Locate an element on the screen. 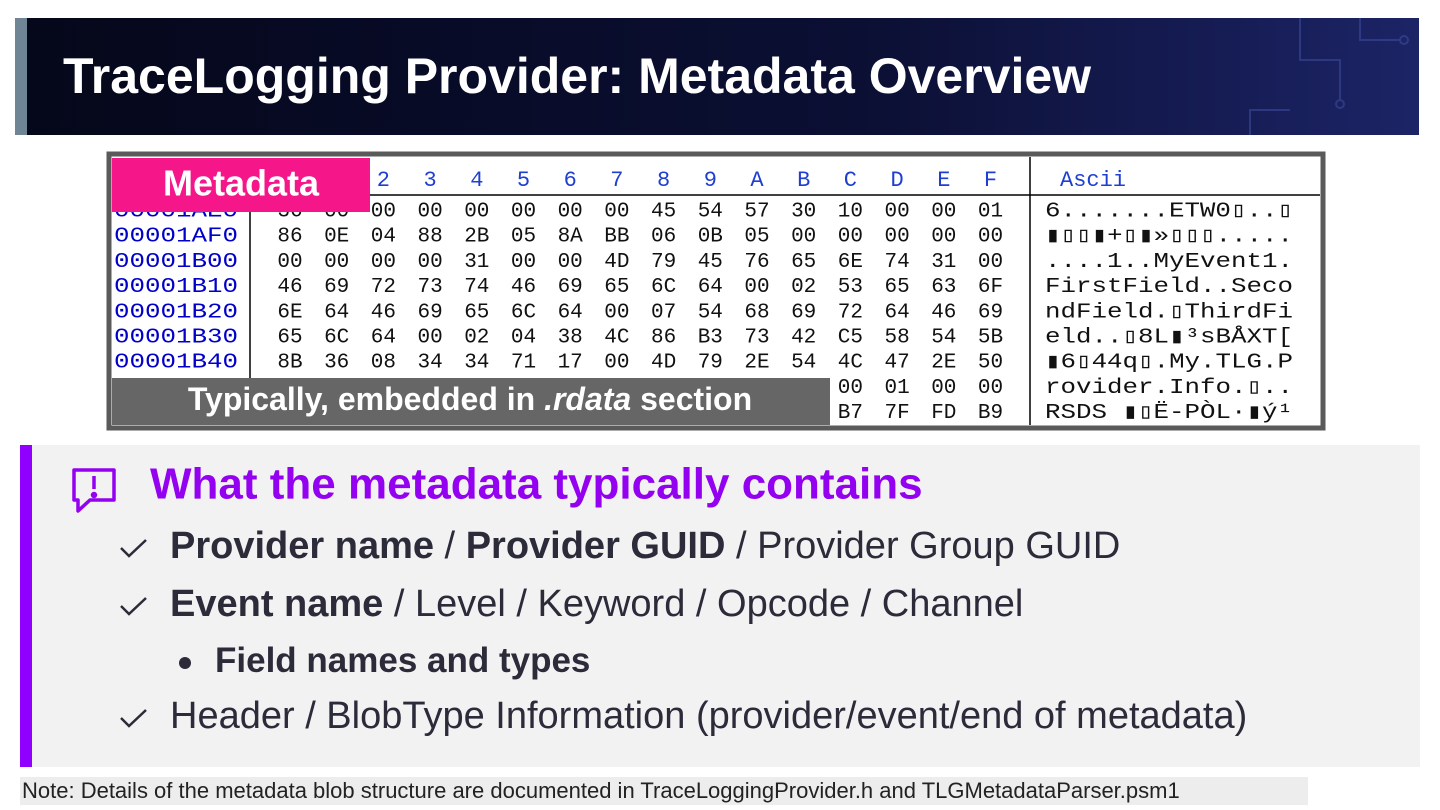 This screenshot has width=1440, height=810. column-header: C is located at coordinates (850, 180).